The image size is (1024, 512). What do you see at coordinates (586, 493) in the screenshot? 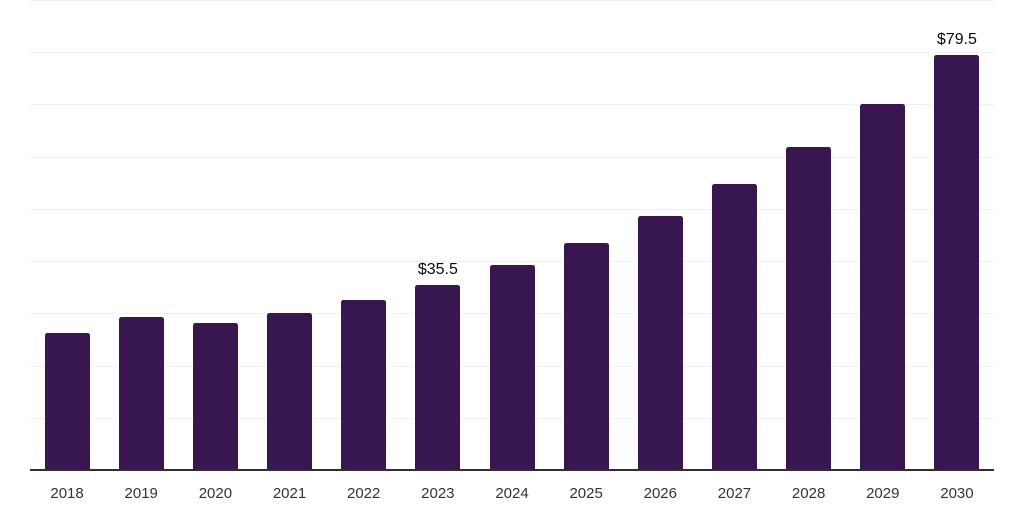
I see `x-tick-2025: 2025` at bounding box center [586, 493].